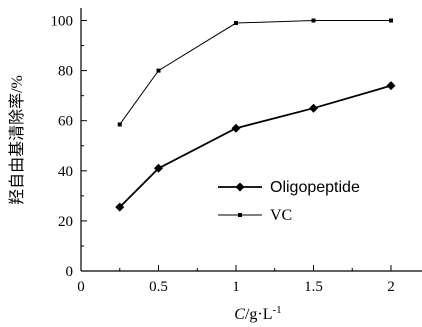 This screenshot has height=327, width=422. Describe the element at coordinates (70, 272) in the screenshot. I see `y-tick-label: 0` at that location.